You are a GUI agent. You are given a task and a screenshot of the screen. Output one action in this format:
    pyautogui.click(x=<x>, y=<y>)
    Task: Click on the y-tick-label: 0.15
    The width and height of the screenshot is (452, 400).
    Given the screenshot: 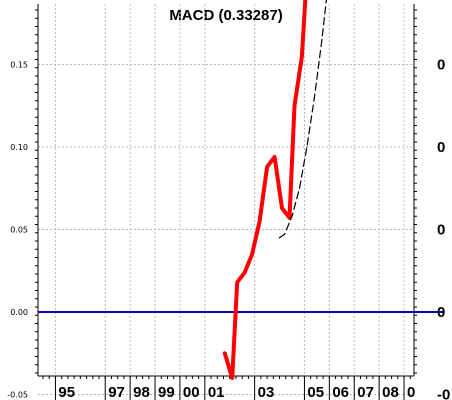 What is the action you would take?
    pyautogui.click(x=19, y=65)
    